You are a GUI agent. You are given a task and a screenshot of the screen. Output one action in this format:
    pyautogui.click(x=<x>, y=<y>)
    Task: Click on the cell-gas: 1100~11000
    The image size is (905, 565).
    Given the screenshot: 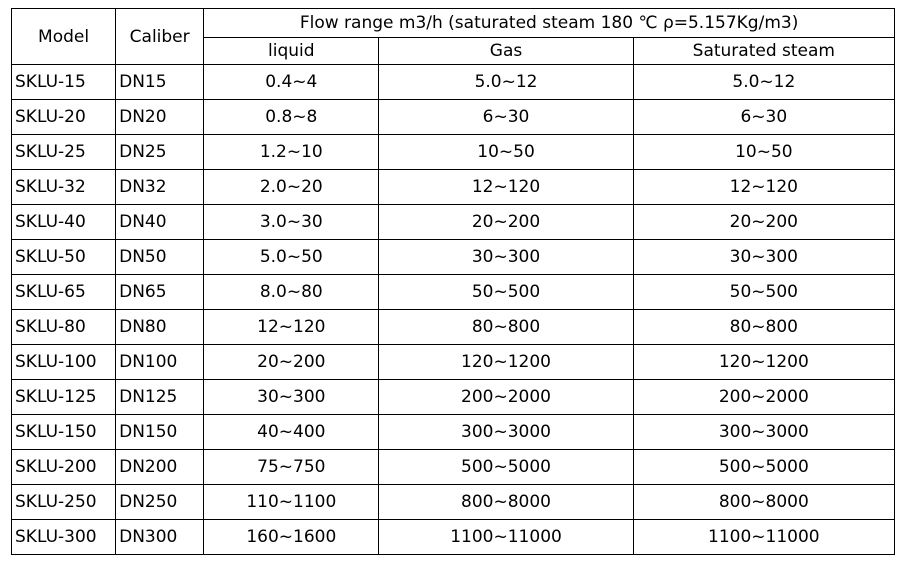 What is the action you would take?
    pyautogui.click(x=506, y=537)
    